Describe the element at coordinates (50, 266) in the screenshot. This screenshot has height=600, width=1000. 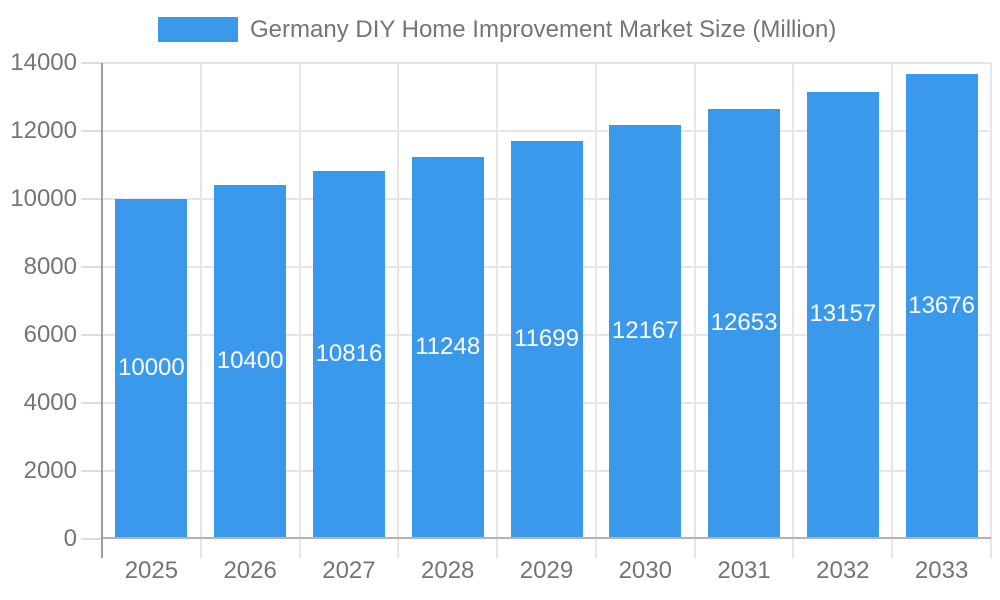
I see `y-axis-tick-label: 8000` at that location.